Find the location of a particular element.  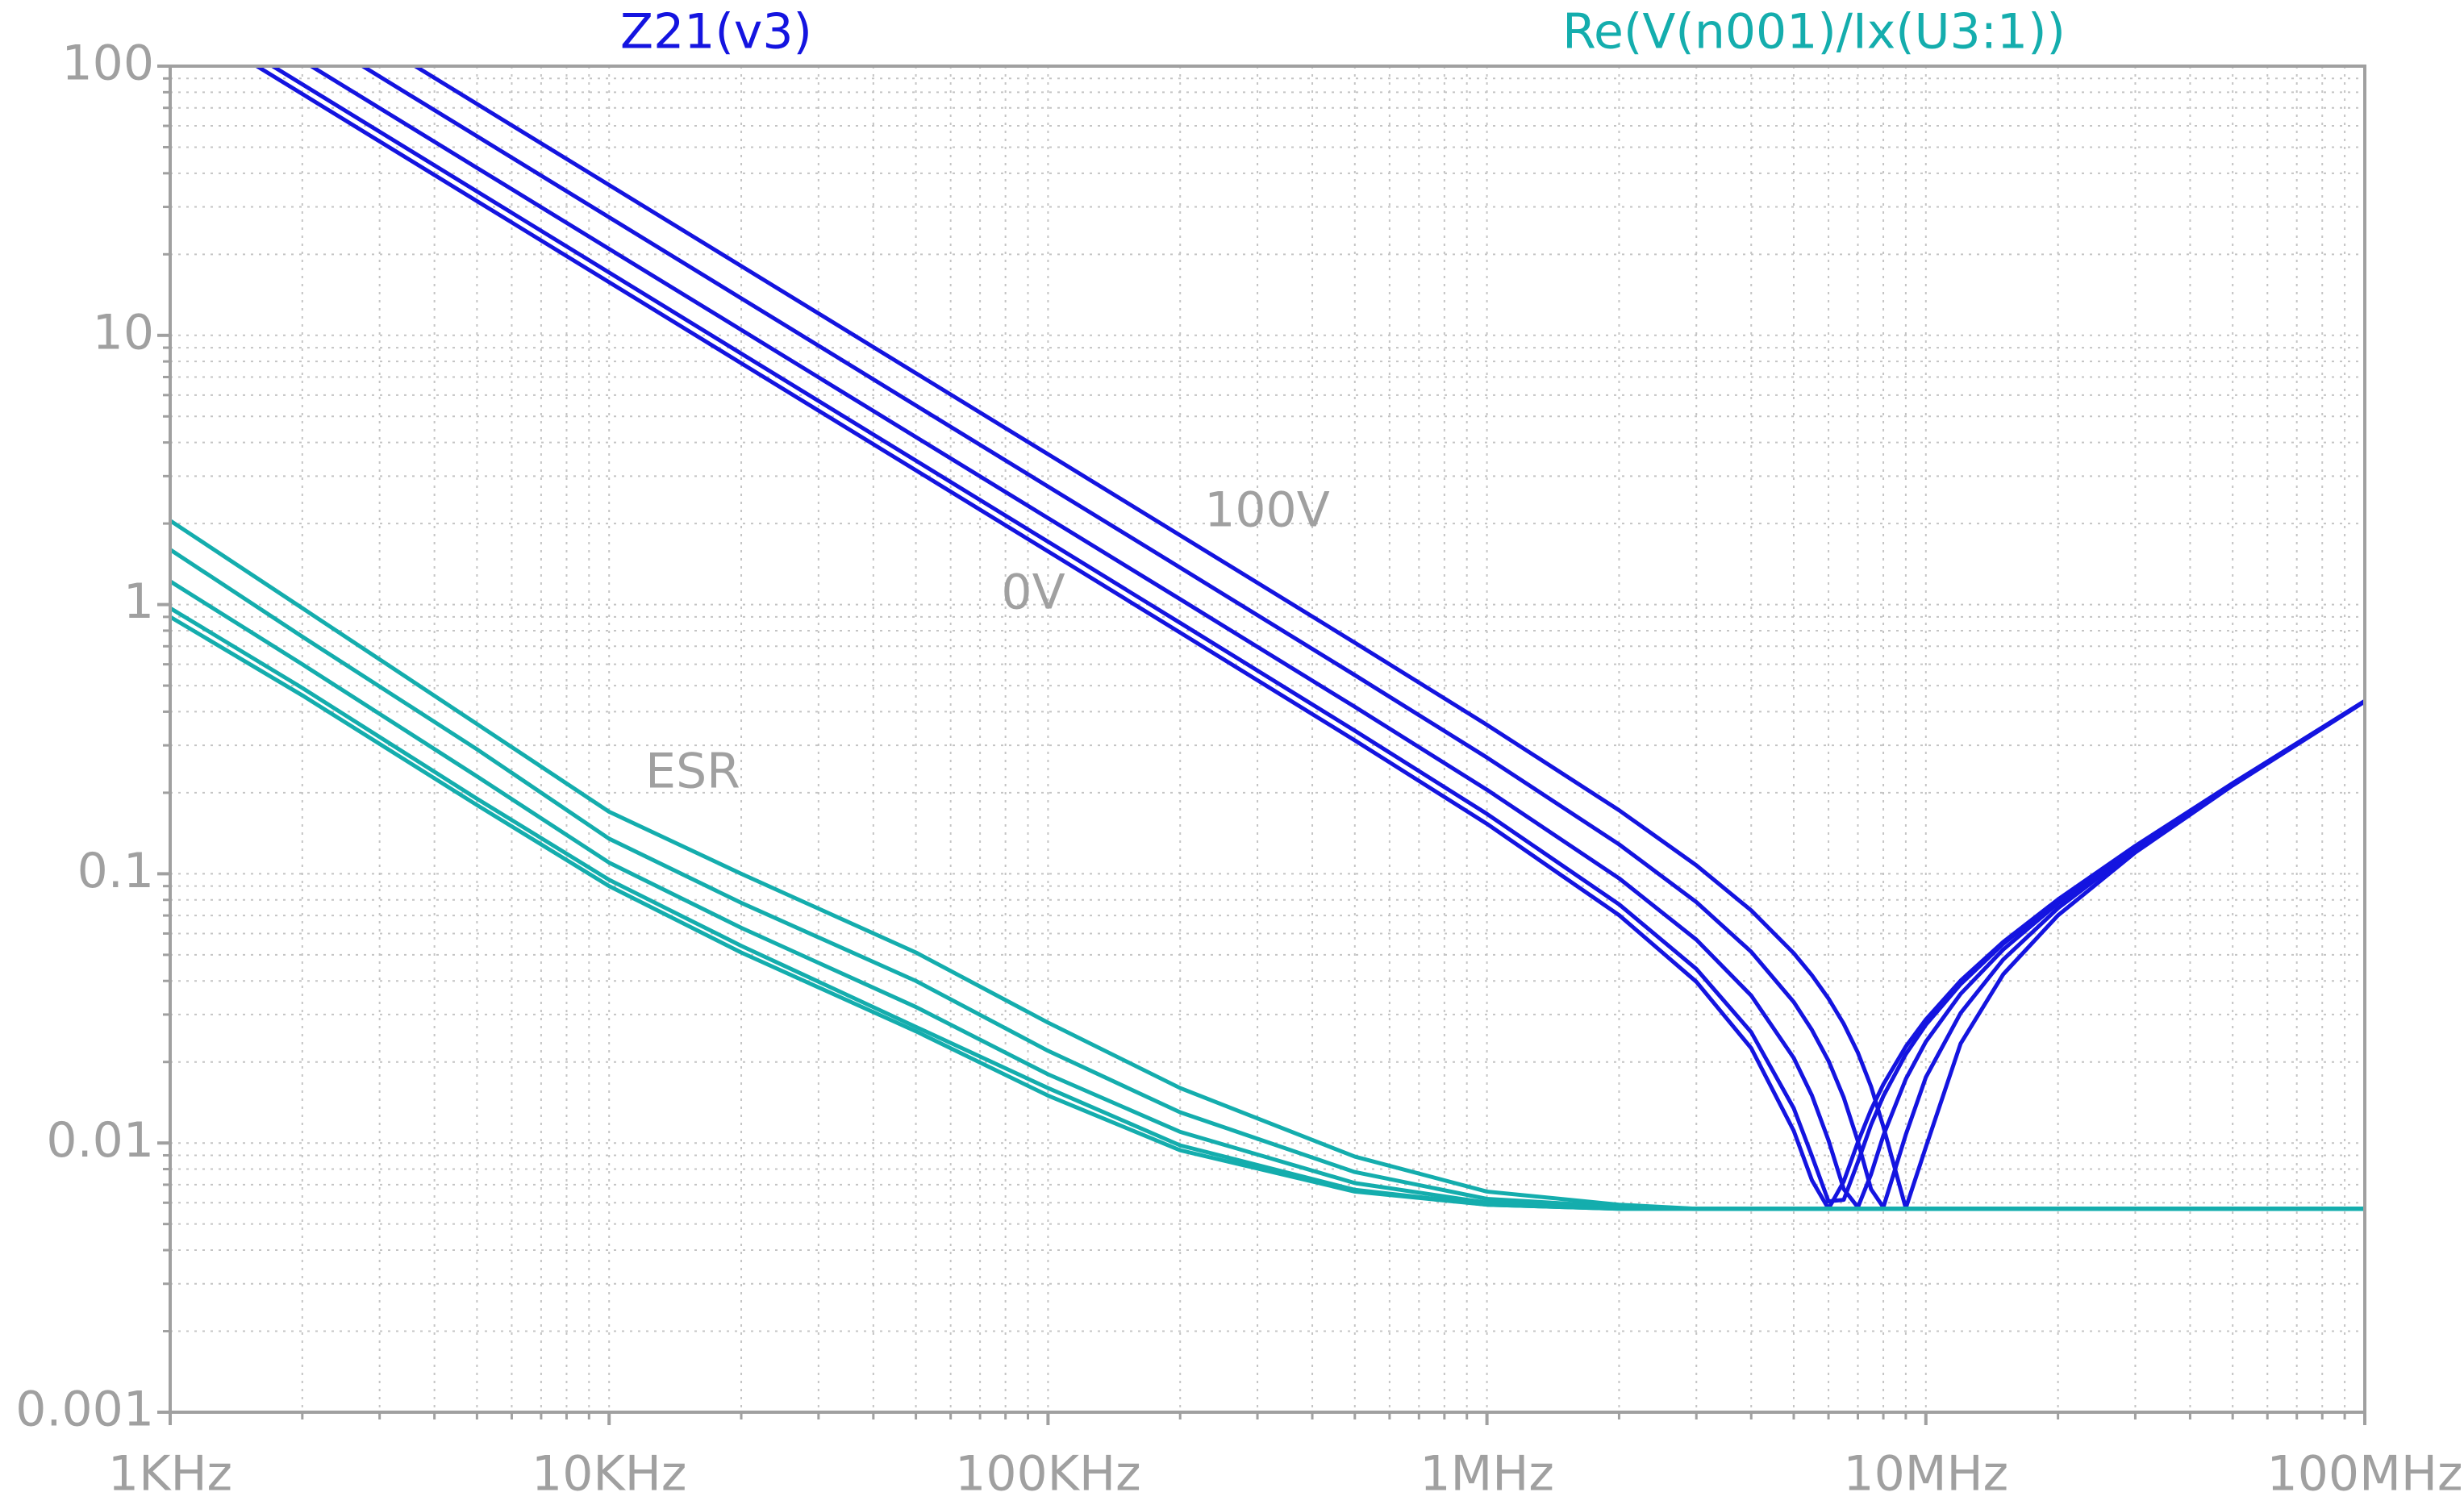

x-tick-label: 10MHz is located at coordinates (1925, 1474).